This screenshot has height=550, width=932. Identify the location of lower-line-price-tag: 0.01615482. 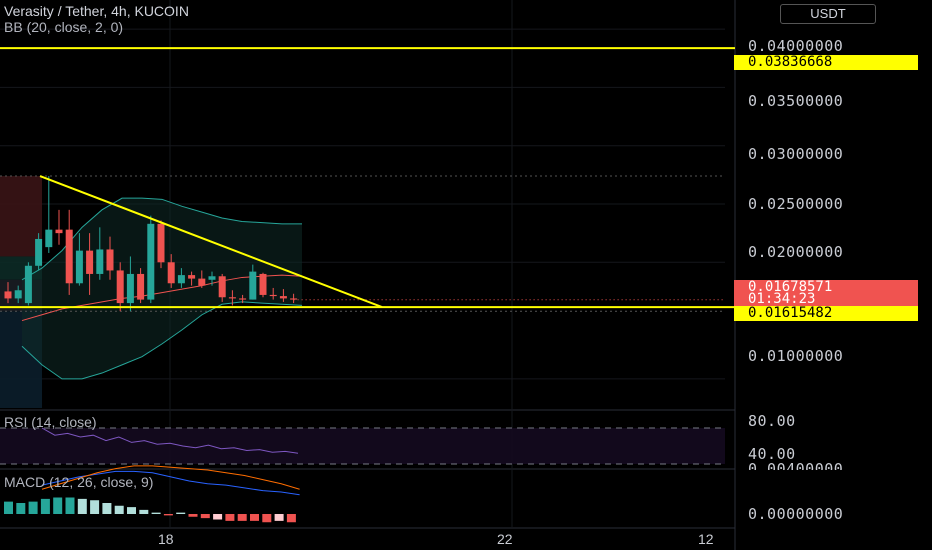
(826, 313).